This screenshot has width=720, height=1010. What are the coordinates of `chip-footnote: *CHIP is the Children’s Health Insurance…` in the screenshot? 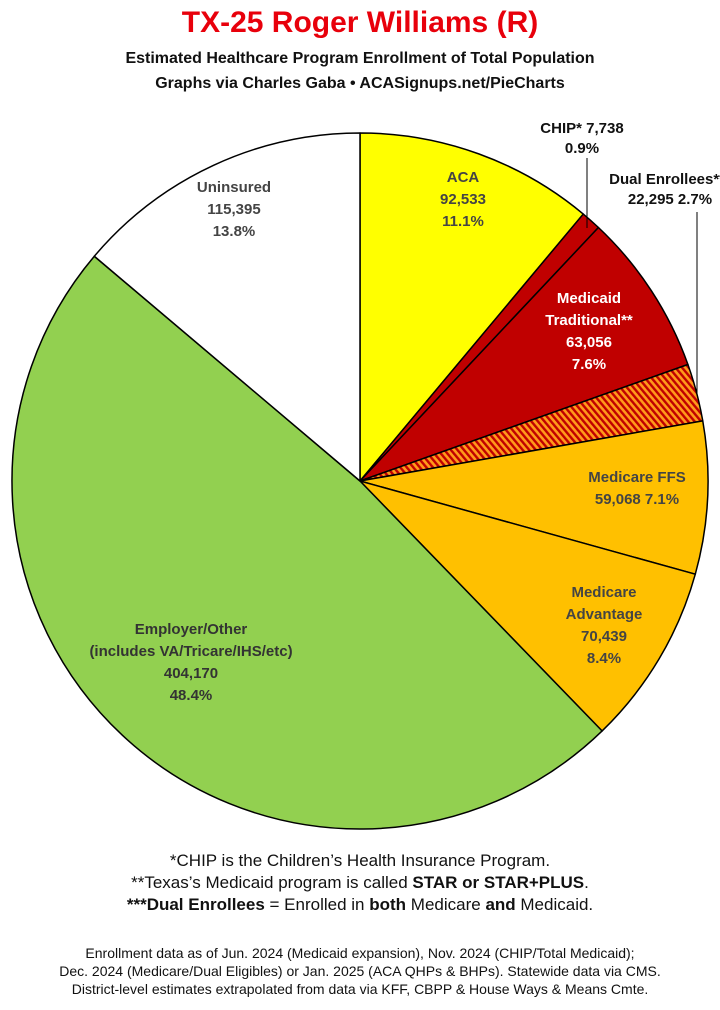 It's located at (360, 860).